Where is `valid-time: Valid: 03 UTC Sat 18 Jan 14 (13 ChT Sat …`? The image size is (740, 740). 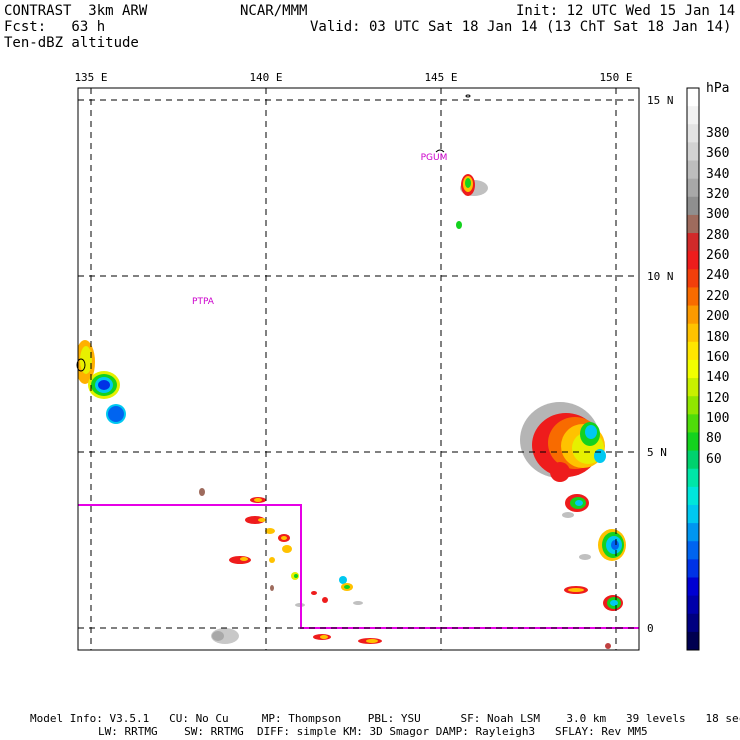 valid-time: Valid: 03 UTC Sat 18 Jan 14 (13 ChT Sat … is located at coordinates (521, 27).